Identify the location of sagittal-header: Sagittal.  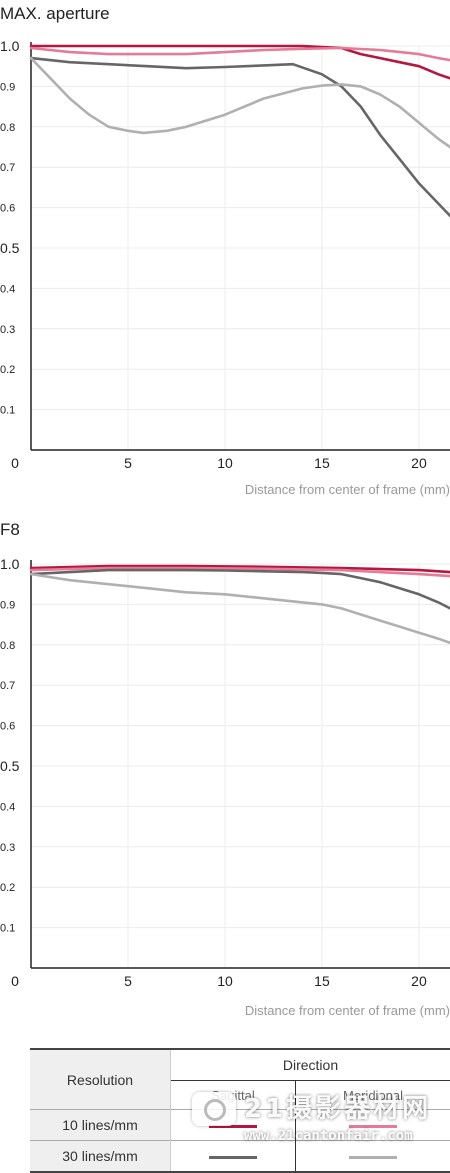
(233, 1095).